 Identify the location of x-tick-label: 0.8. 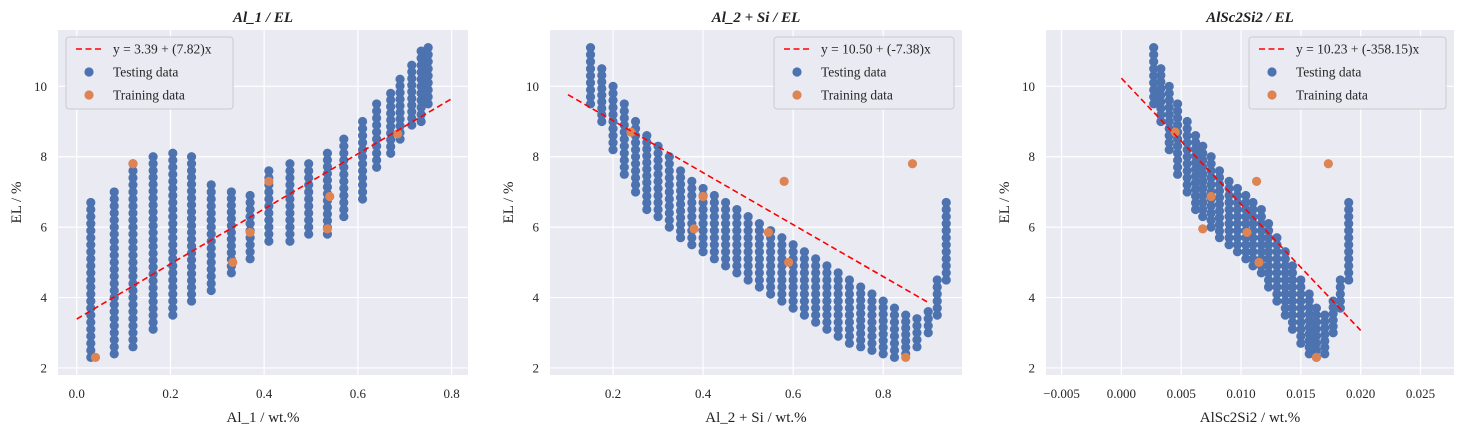
(883, 393).